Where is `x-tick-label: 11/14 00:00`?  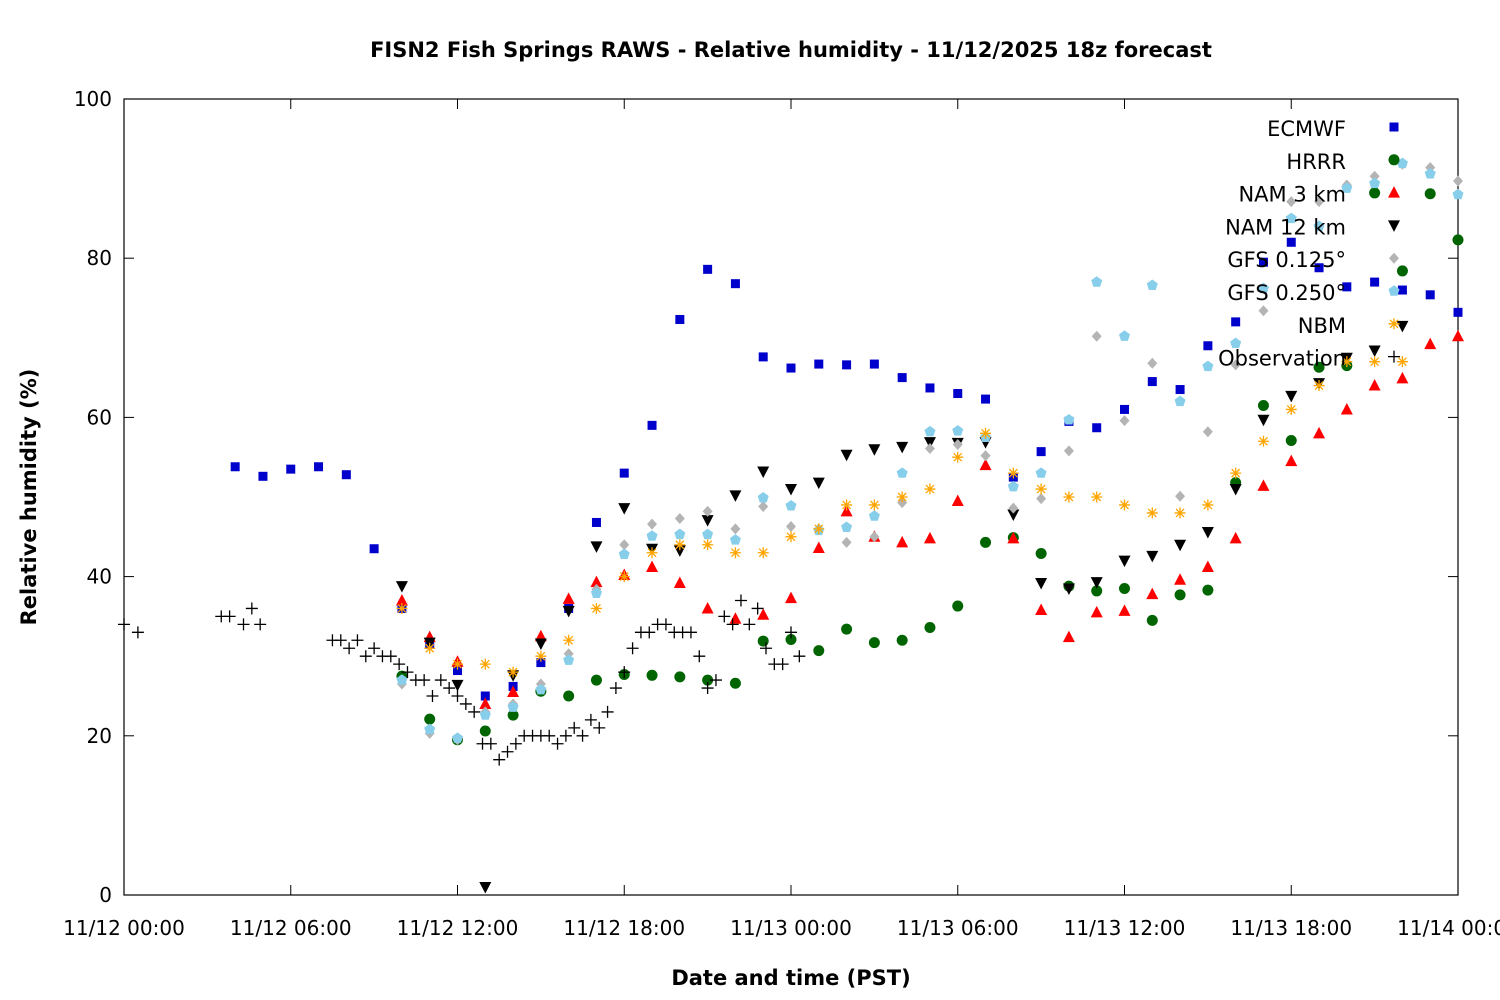
x-tick-label: 11/14 00:00 is located at coordinates (1448, 928).